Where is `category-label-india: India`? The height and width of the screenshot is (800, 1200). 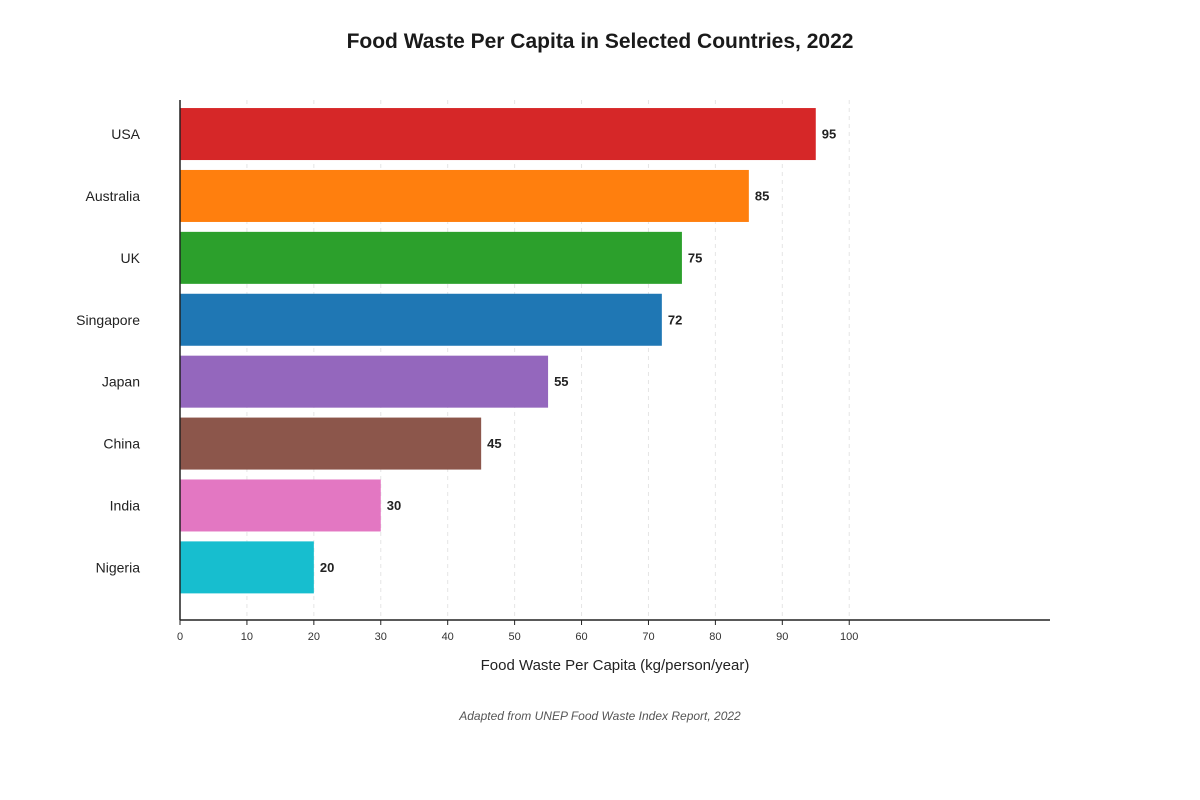
category-label-india: India is located at coordinates (125, 505).